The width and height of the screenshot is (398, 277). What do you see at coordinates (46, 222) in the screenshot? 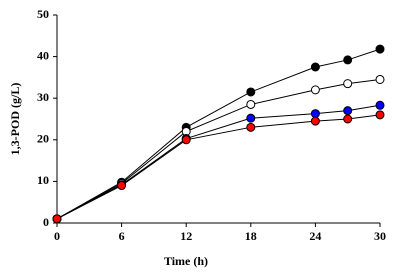
I see `y-tick-label: 0` at bounding box center [46, 222].